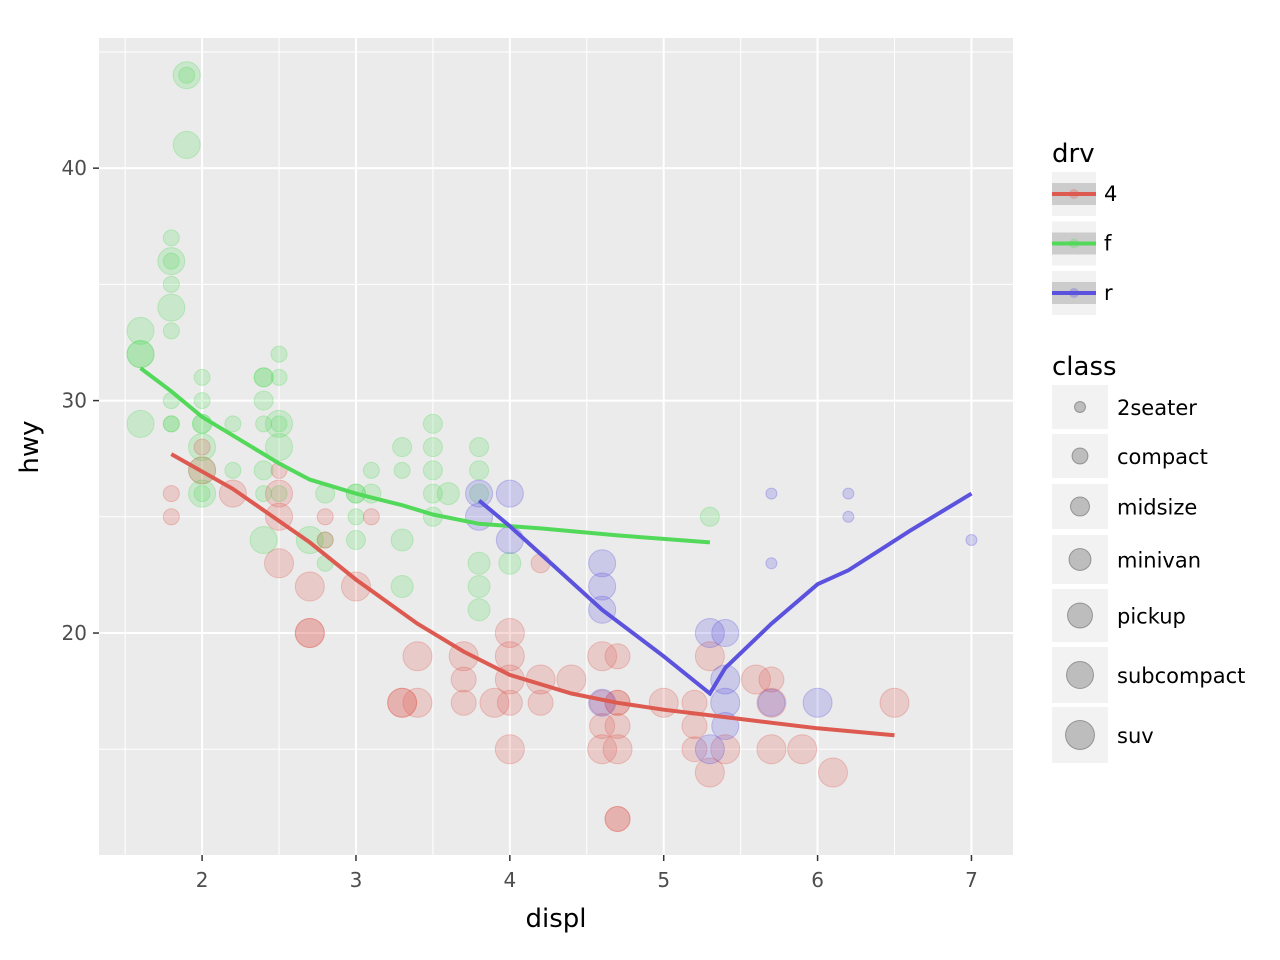  Describe the element at coordinates (1108, 293) in the screenshot. I see `legend-label-r: r` at that location.